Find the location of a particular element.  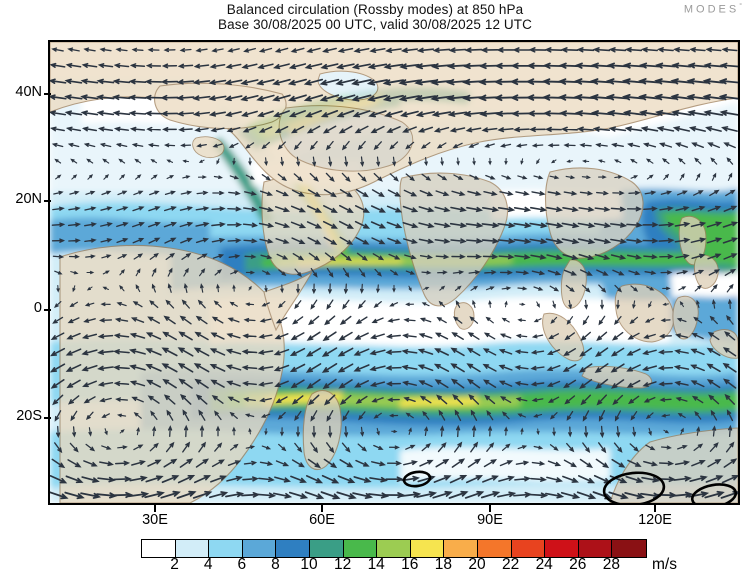

y-axis-tick-label-40N: 40N is located at coordinates (28, 92).